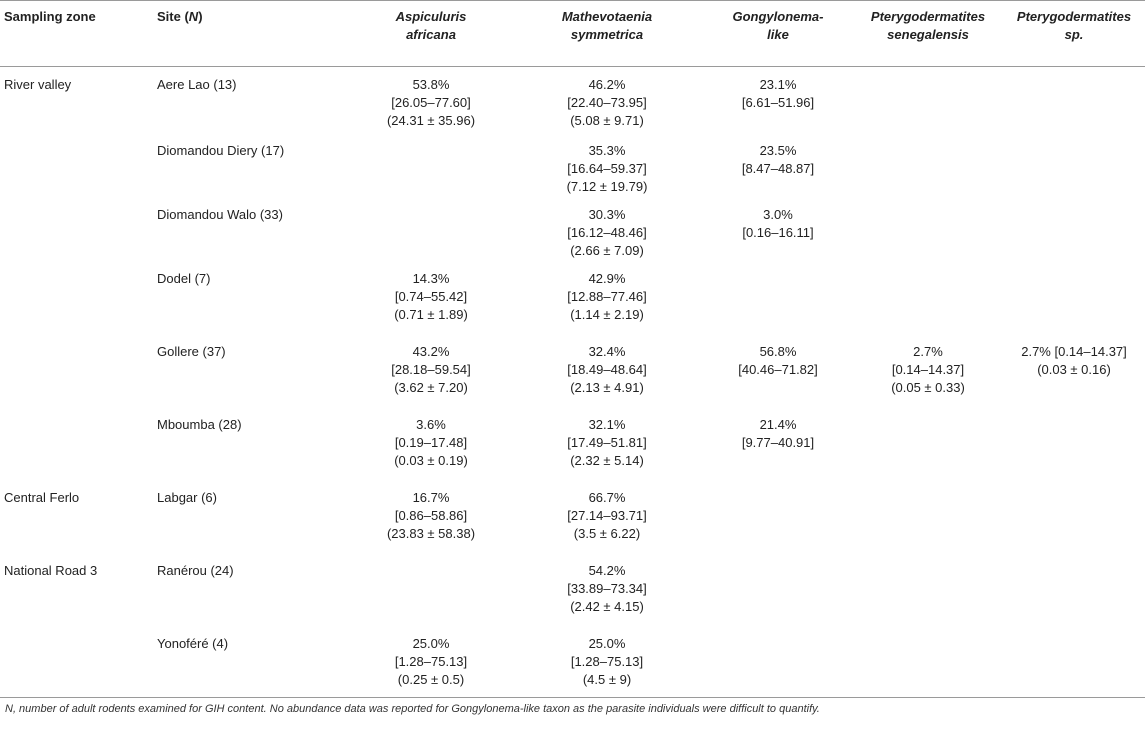 This screenshot has width=1145, height=733. What do you see at coordinates (607, 669) in the screenshot?
I see `cell-mathevotaenia-symmetrica: 25.0% [1.28–75.13] (4.5 ± 9)` at bounding box center [607, 669].